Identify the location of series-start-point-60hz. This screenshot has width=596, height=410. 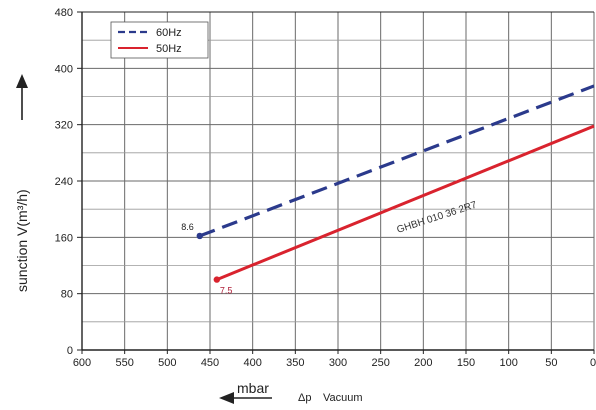
(199, 236).